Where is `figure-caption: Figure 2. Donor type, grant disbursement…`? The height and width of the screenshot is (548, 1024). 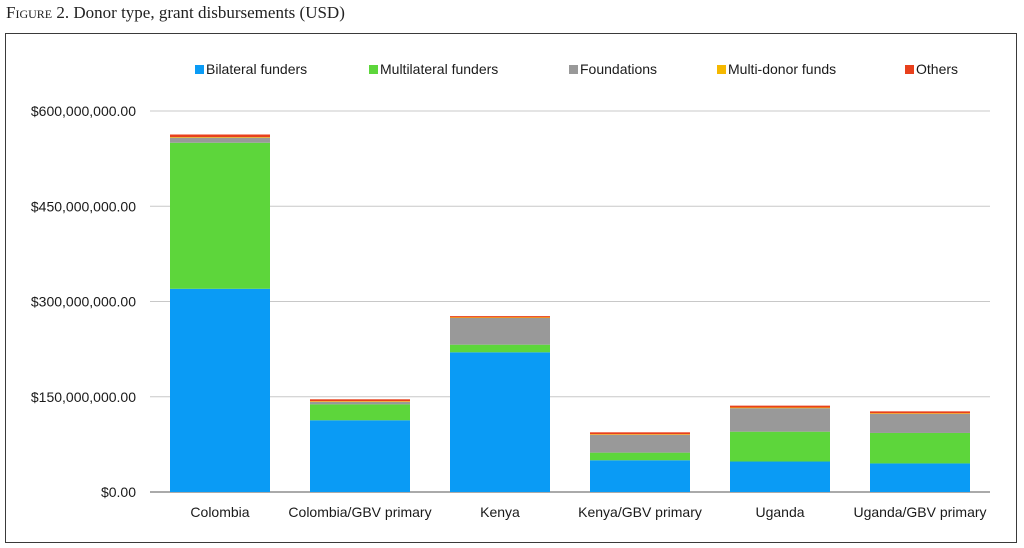
figure-caption: Figure 2. Donor type, grant disbursement… is located at coordinates (175, 13).